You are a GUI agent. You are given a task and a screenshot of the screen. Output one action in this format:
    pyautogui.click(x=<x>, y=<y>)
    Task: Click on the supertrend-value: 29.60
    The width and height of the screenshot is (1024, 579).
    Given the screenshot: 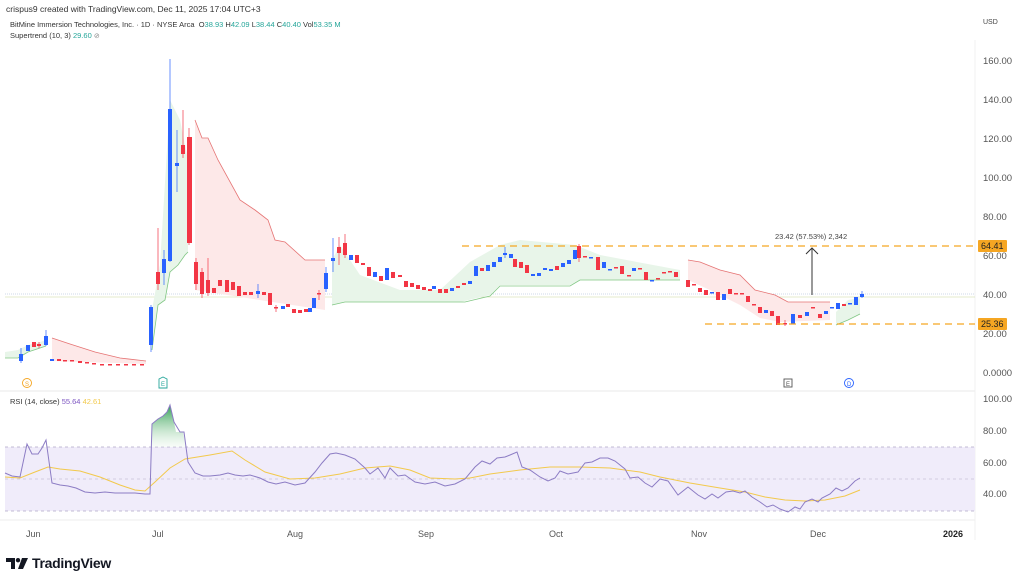 What is the action you would take?
    pyautogui.click(x=82, y=35)
    